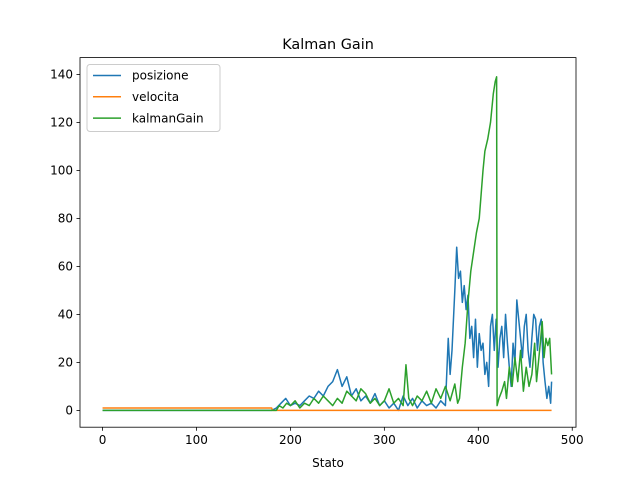  I want to click on y-tick-label: 100, so click(61, 171).